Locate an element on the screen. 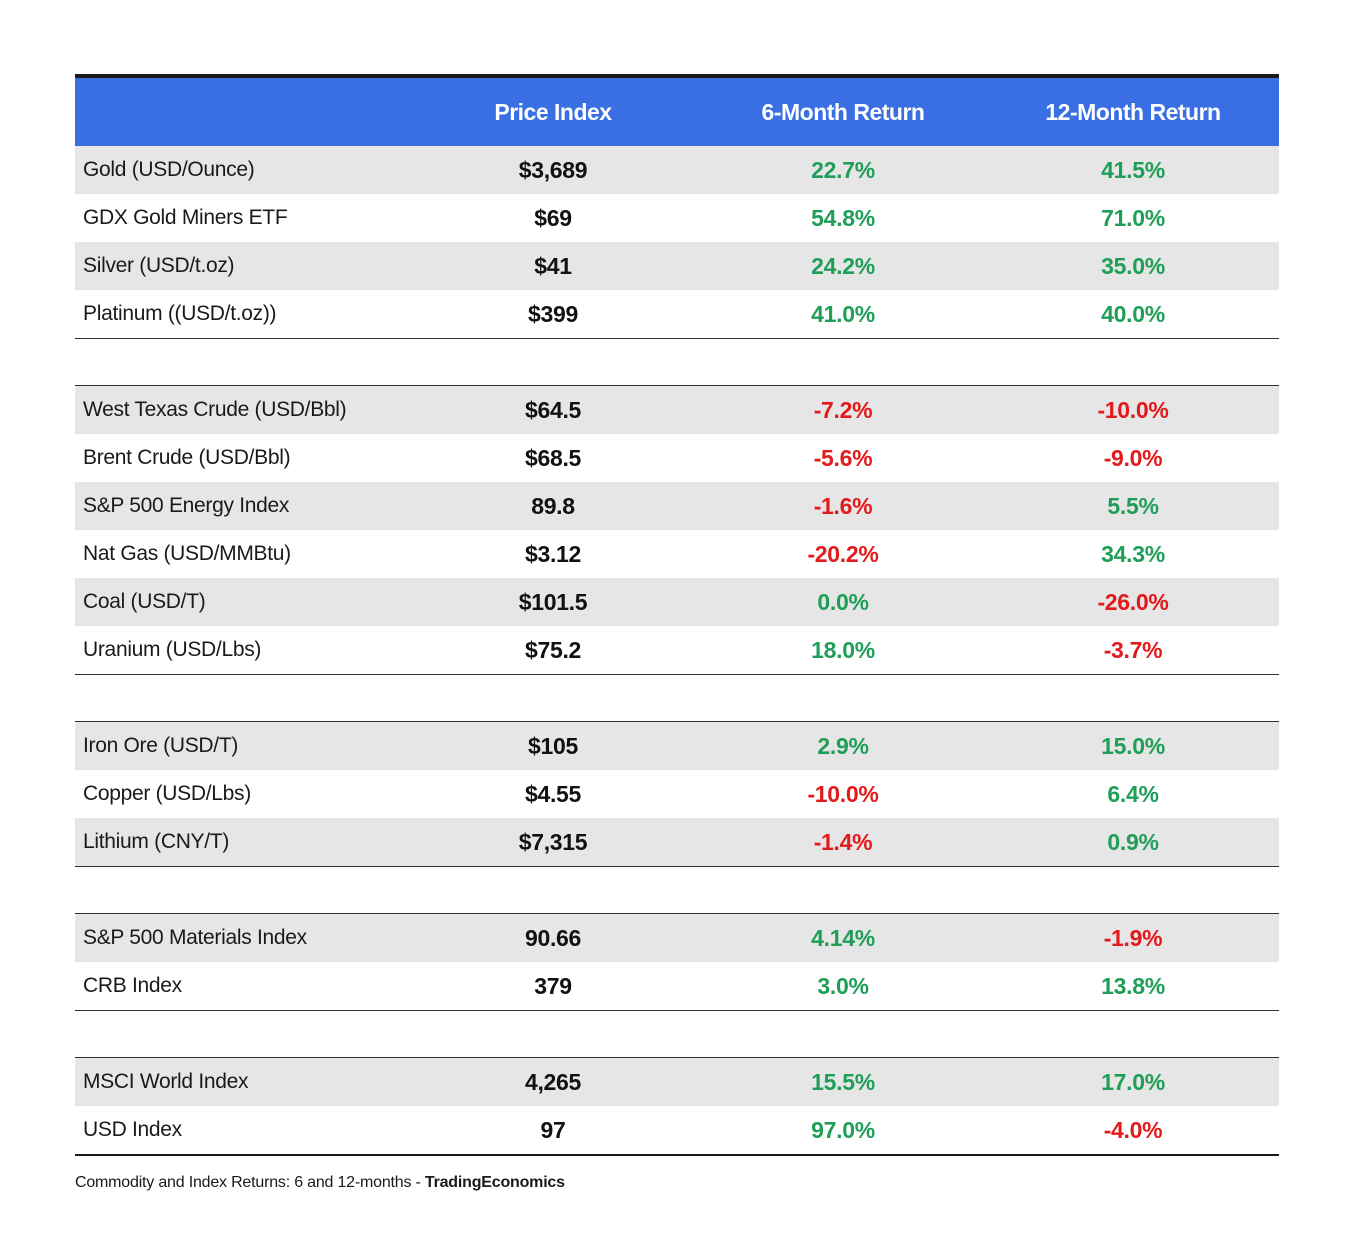 The image size is (1354, 1250). header-twelve-month-return: 12-Month Return is located at coordinates (1133, 111).